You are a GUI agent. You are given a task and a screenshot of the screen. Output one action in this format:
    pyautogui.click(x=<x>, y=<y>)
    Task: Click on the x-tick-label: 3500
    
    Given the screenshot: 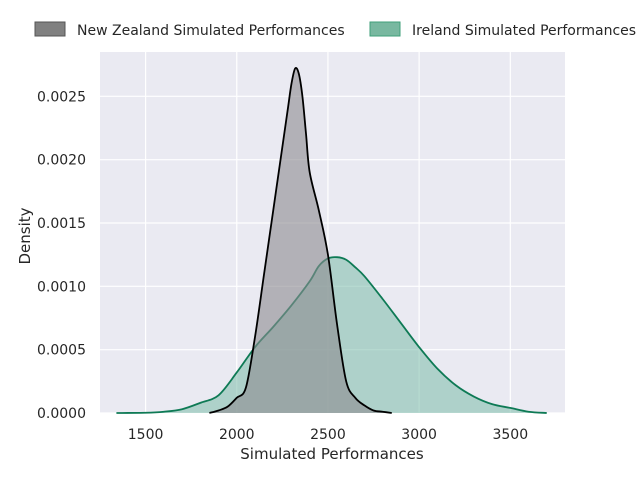 What is the action you would take?
    pyautogui.click(x=510, y=435)
    